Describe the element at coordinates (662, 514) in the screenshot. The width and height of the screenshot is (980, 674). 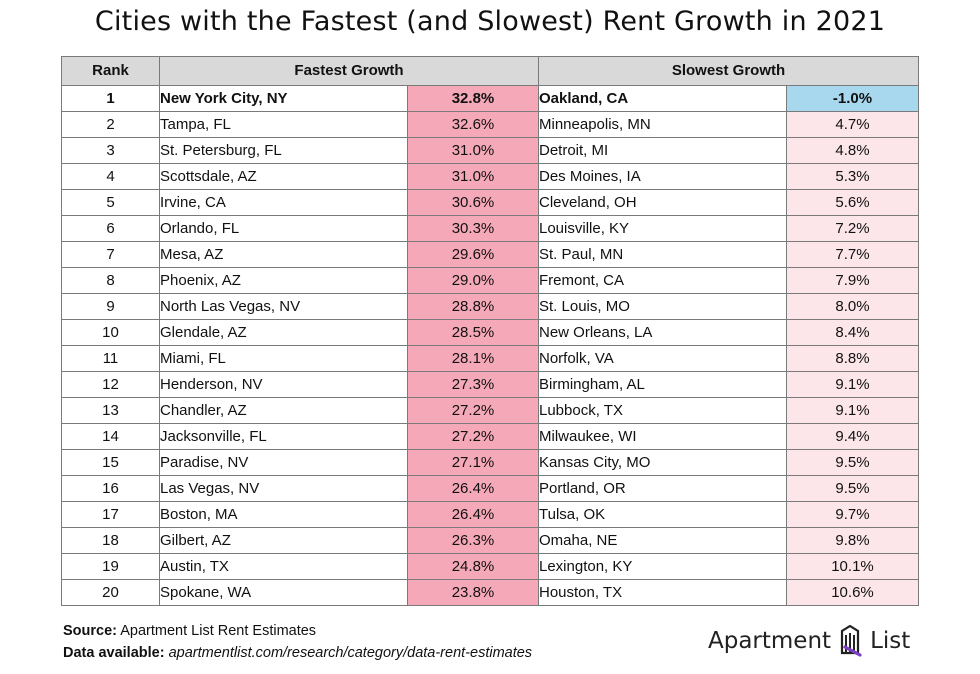
I see `slowest-city-cell: Tulsa, OK` at that location.